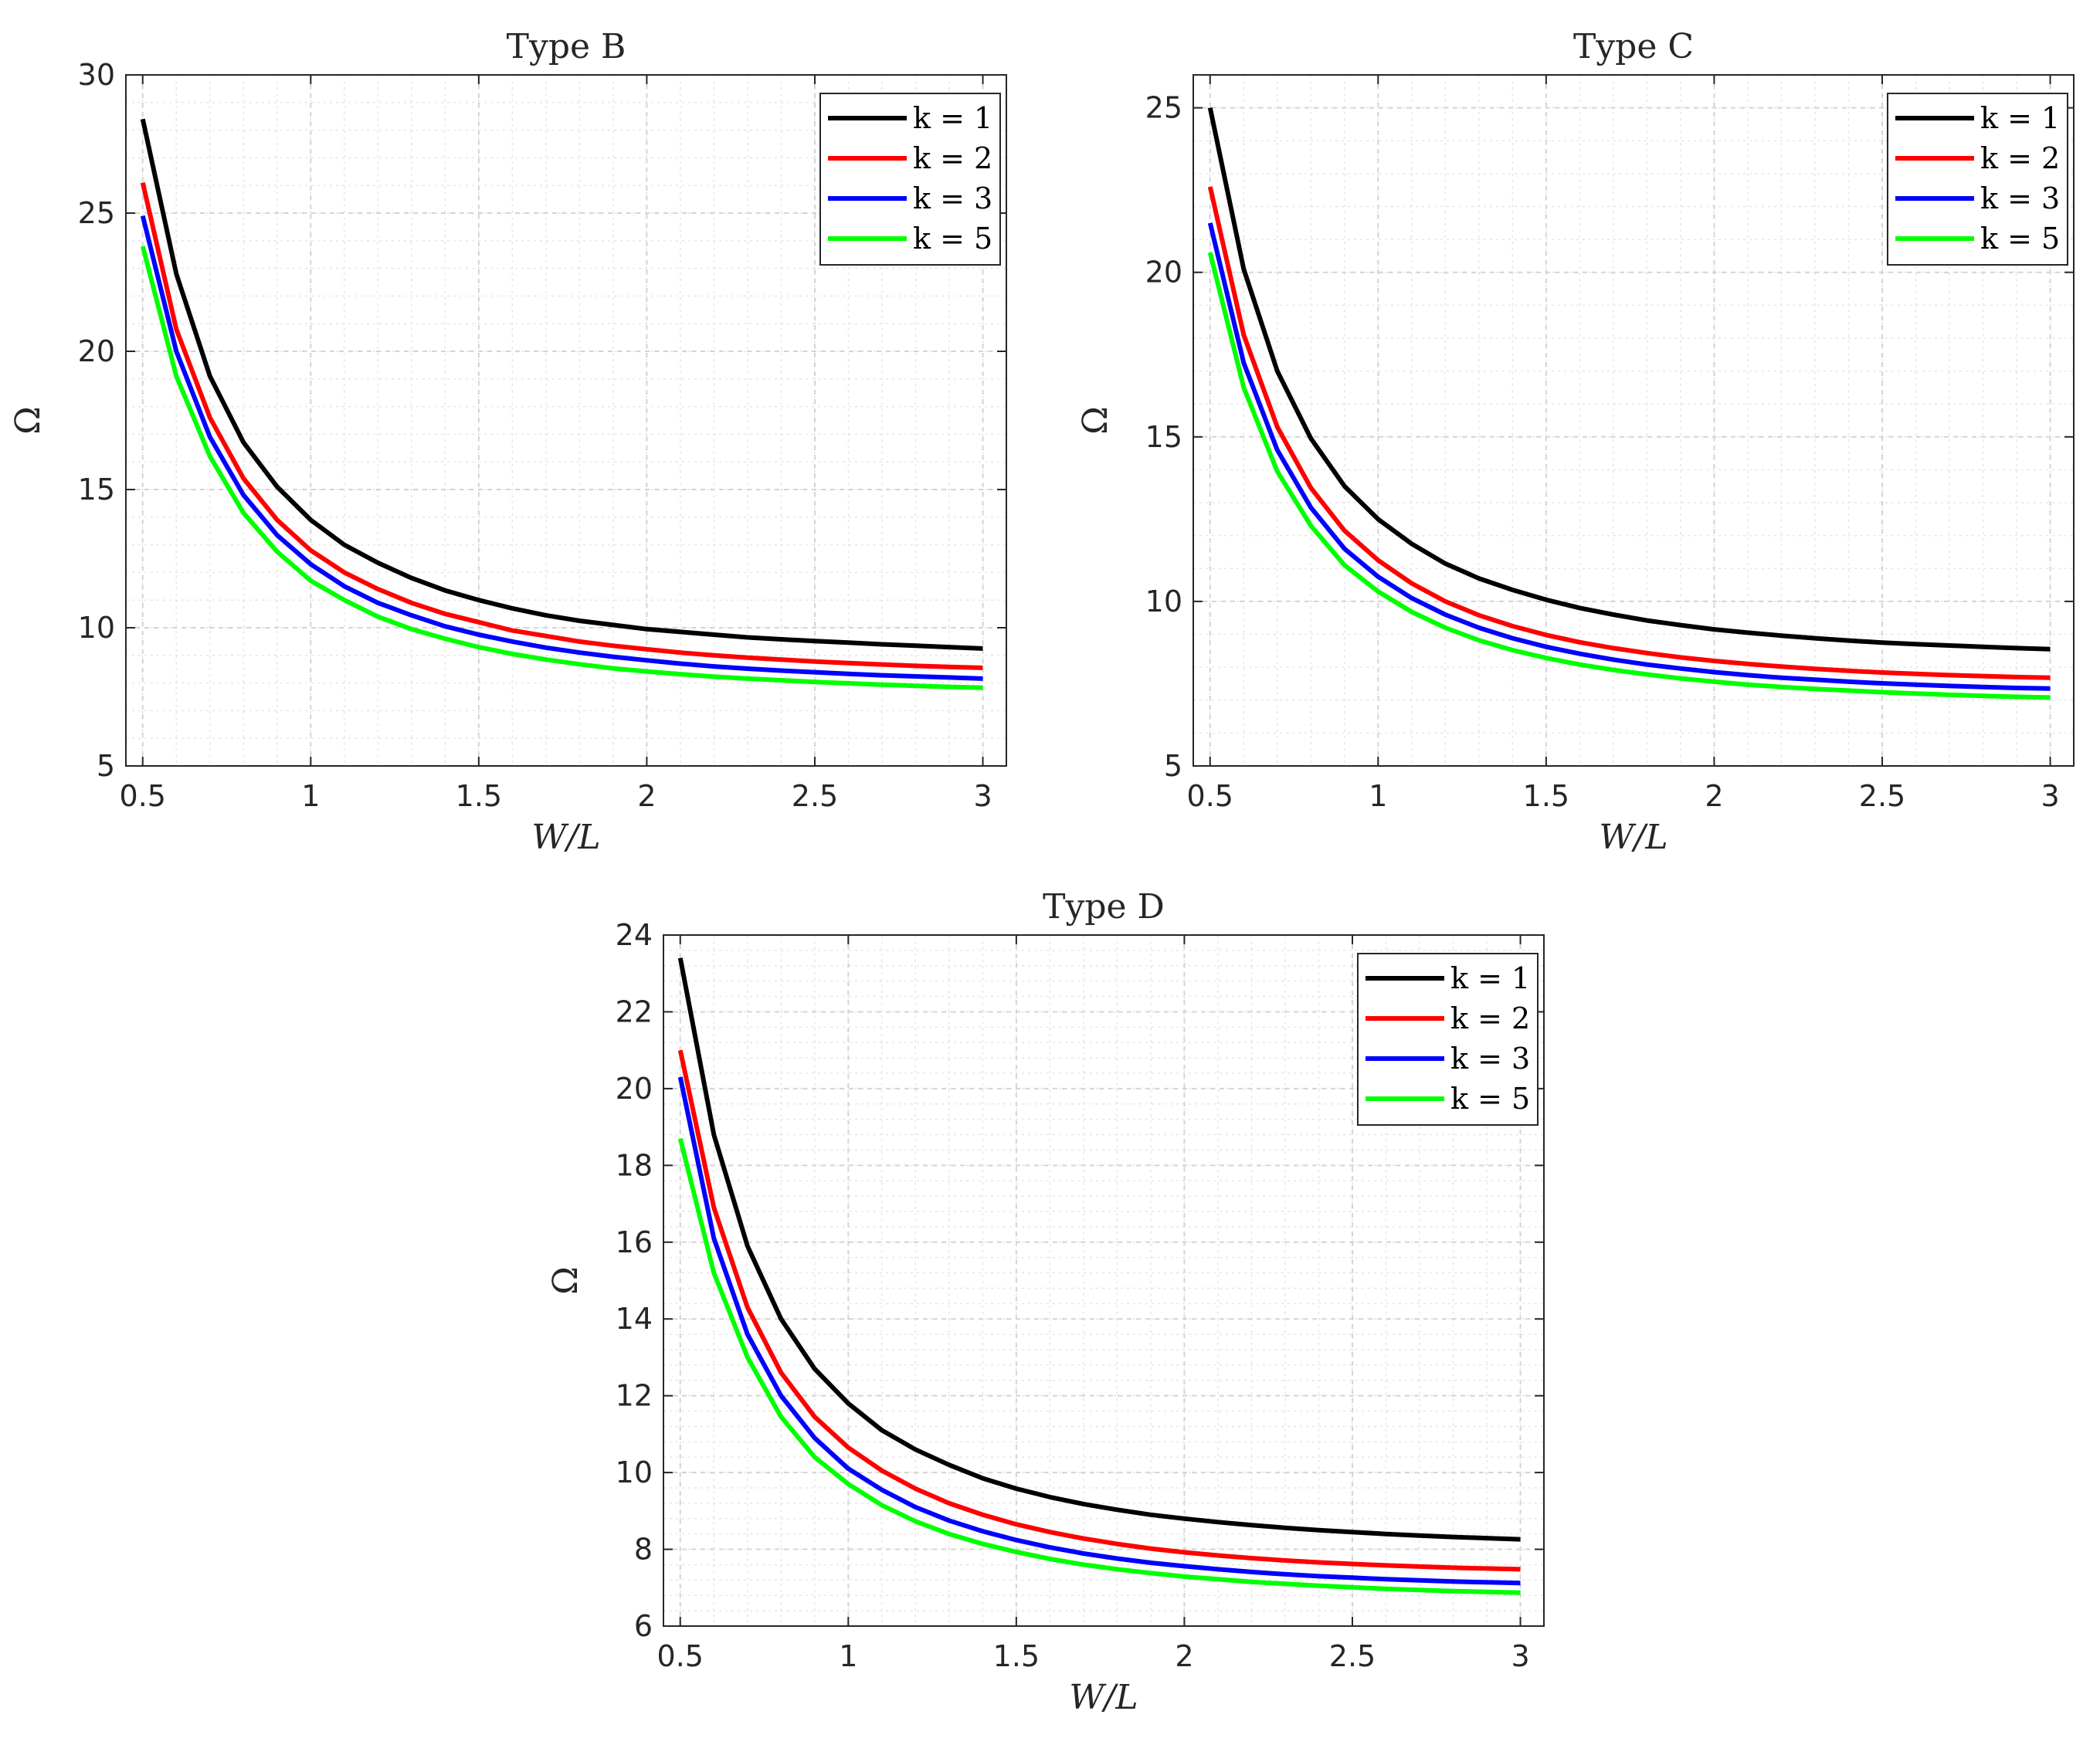  Describe the element at coordinates (634, 1319) in the screenshot. I see `y-tick-label: 14` at that location.